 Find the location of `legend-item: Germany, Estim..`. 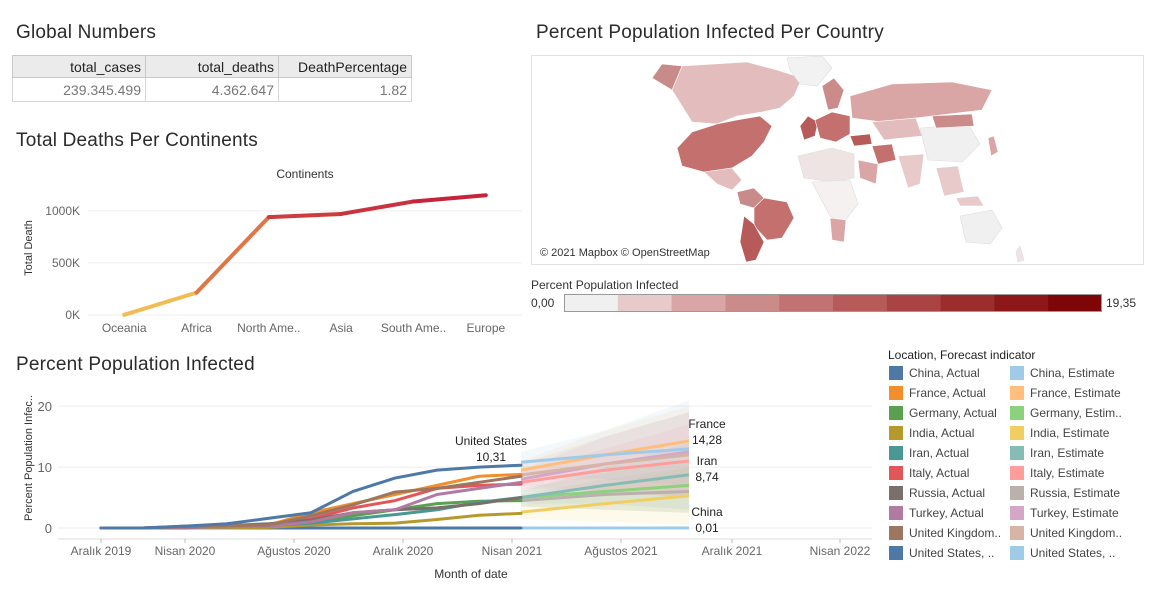

legend-item: Germany, Estim.. is located at coordinates (1066, 413).